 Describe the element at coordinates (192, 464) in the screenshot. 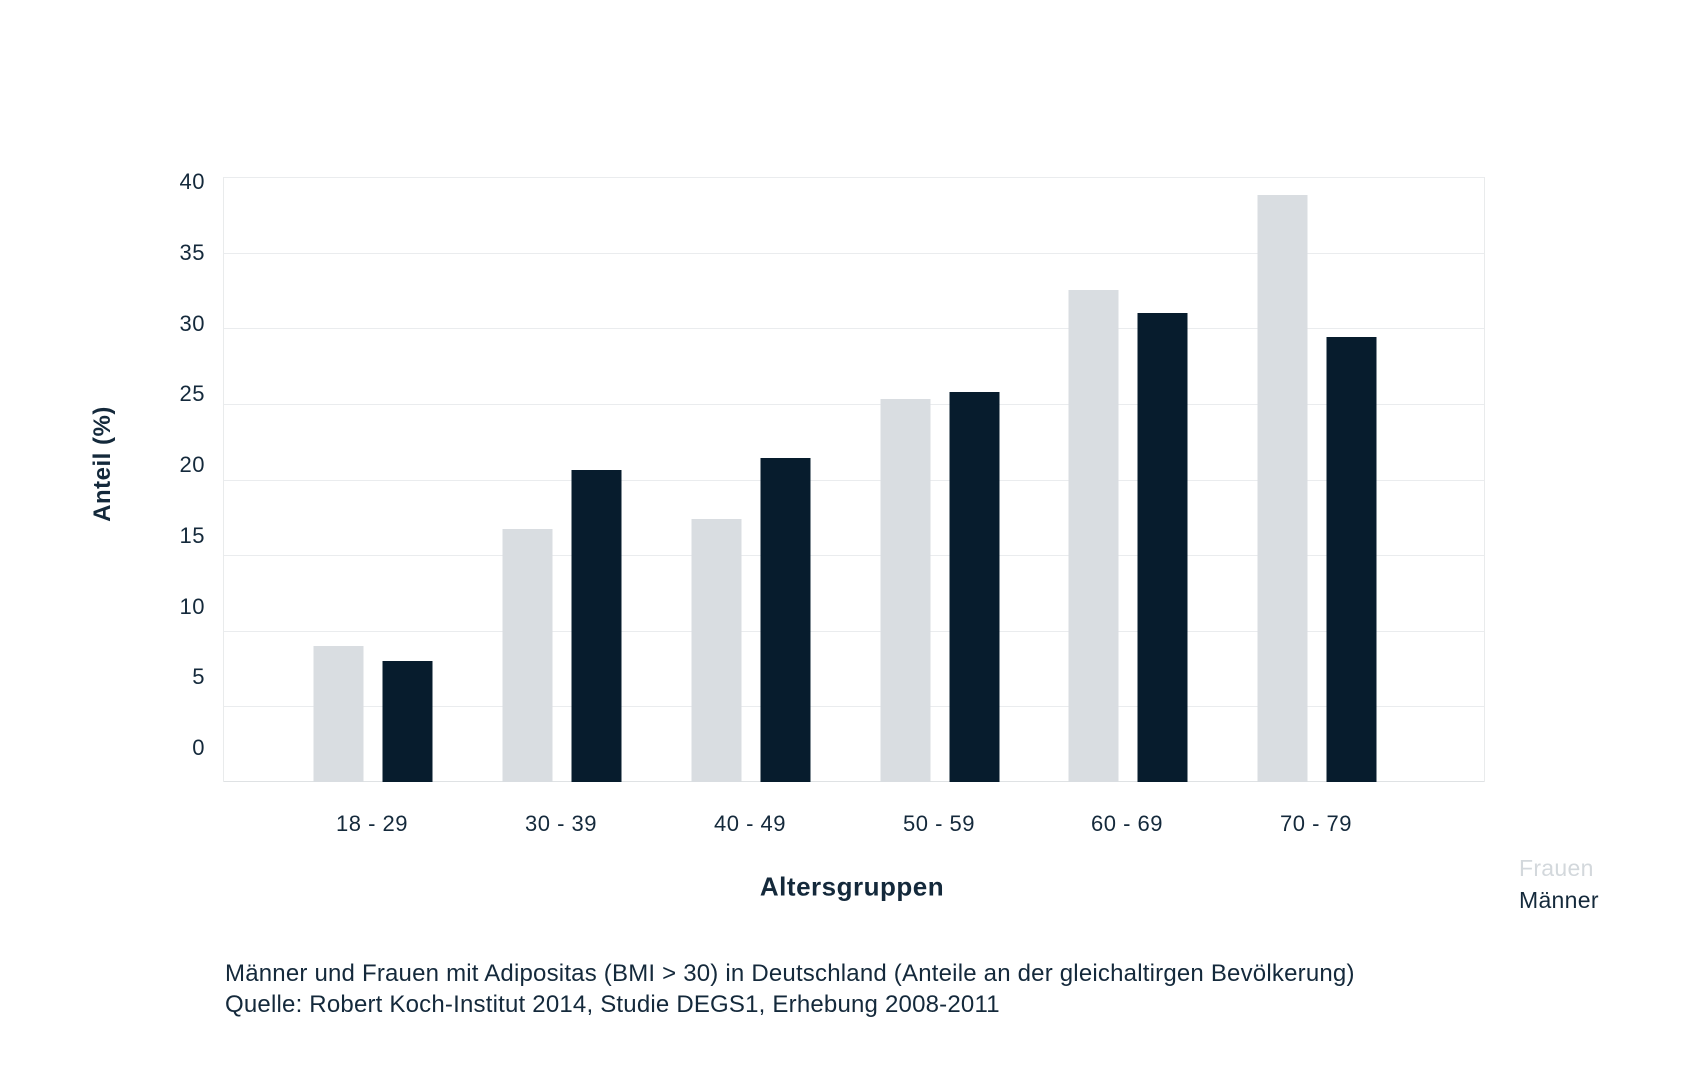

I see `y-tick-label-20: 20` at that location.